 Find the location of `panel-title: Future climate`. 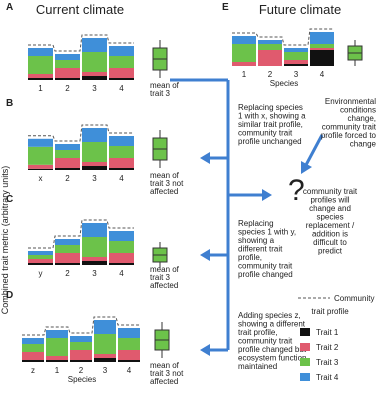

panel-title: Future climate is located at coordinates (300, 9).